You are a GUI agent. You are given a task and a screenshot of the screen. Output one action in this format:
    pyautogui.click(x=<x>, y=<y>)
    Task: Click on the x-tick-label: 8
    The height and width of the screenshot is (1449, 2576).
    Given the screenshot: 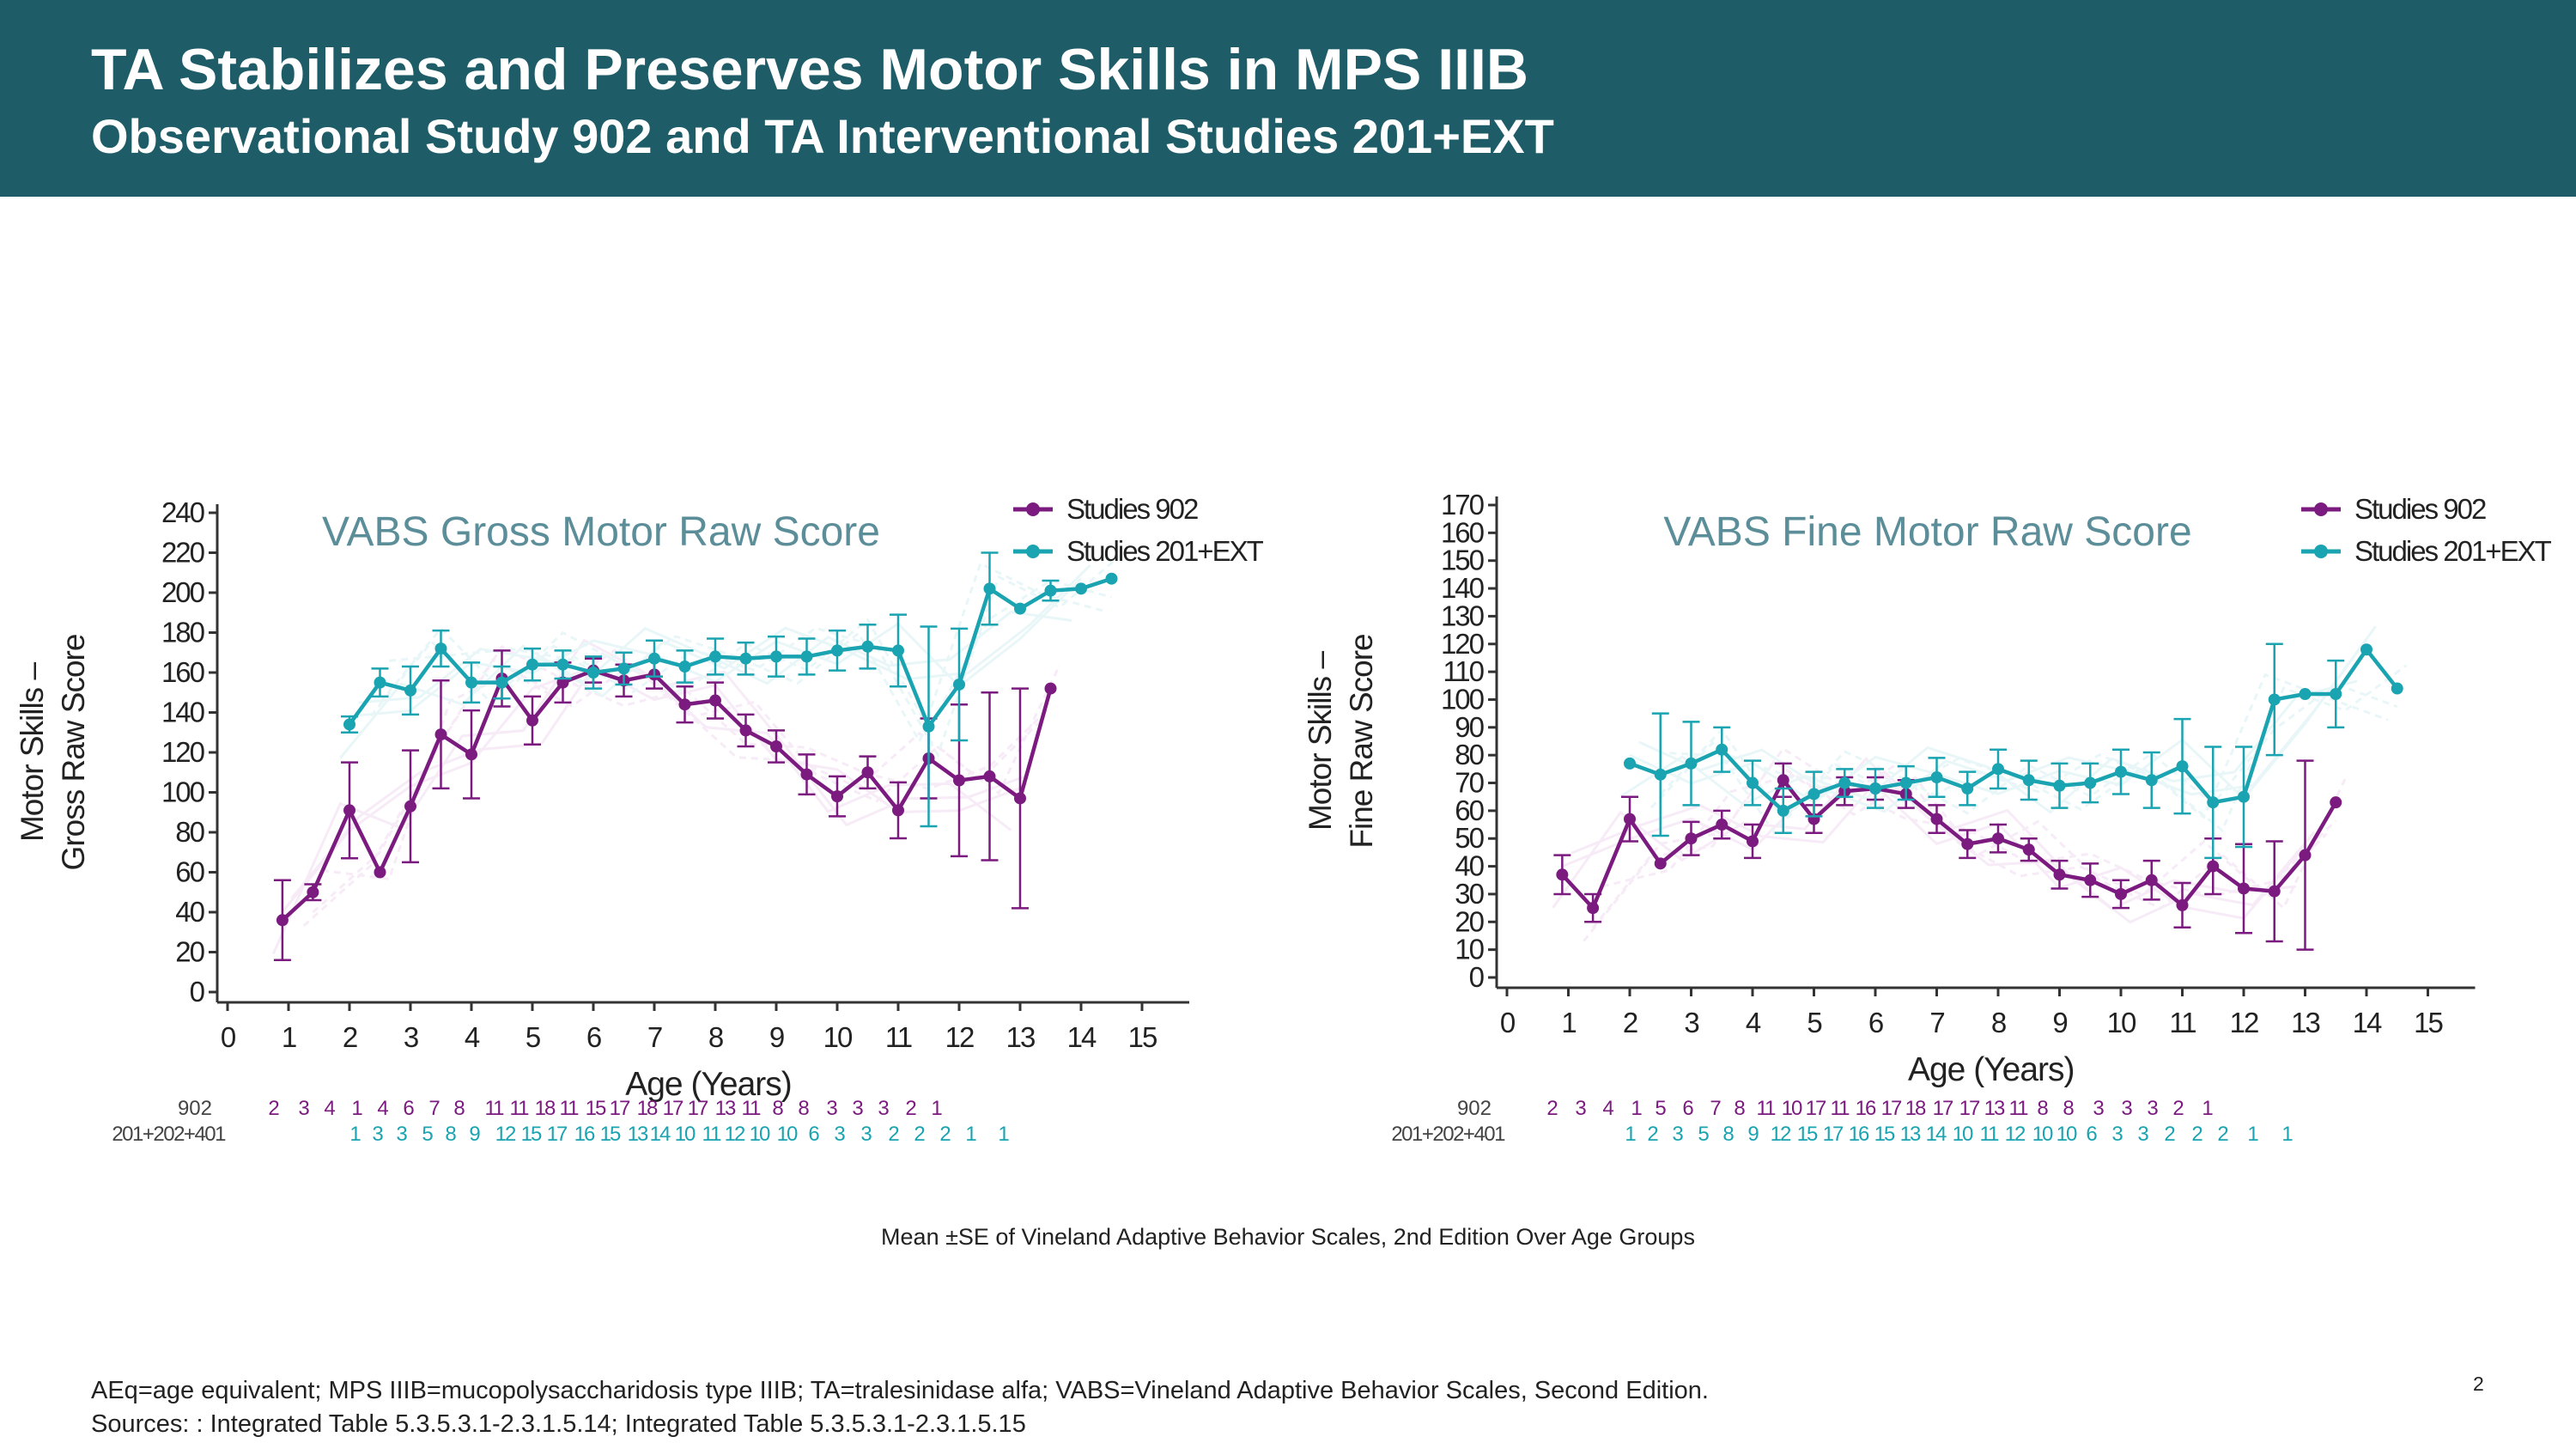 What is the action you would take?
    pyautogui.click(x=715, y=1037)
    